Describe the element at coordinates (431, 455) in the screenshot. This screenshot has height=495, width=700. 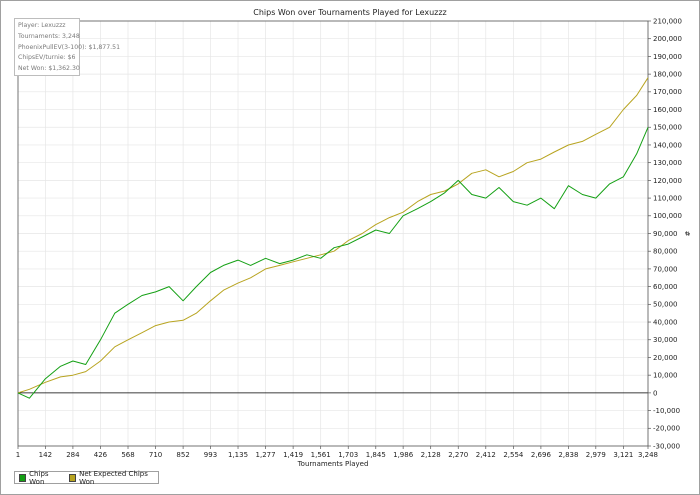
I see `x-tick-label: 2,128` at that location.